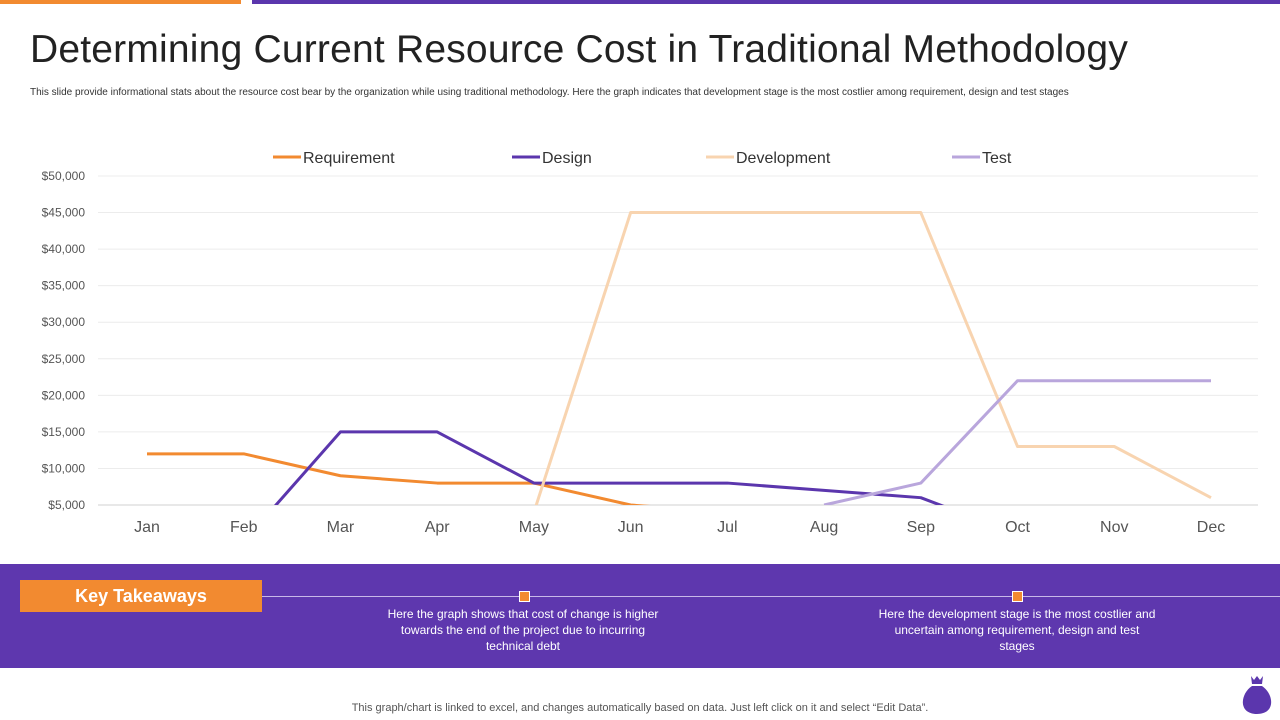 The width and height of the screenshot is (1280, 720). What do you see at coordinates (64, 395) in the screenshot?
I see `y-tick-label: $20,000` at bounding box center [64, 395].